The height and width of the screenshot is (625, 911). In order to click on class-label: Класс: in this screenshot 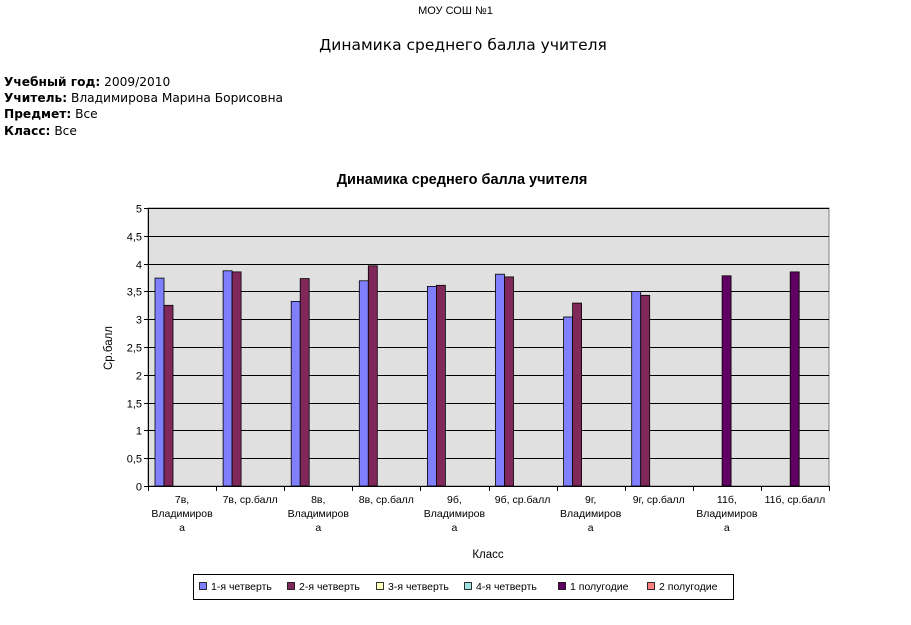, I will do `click(27, 130)`.